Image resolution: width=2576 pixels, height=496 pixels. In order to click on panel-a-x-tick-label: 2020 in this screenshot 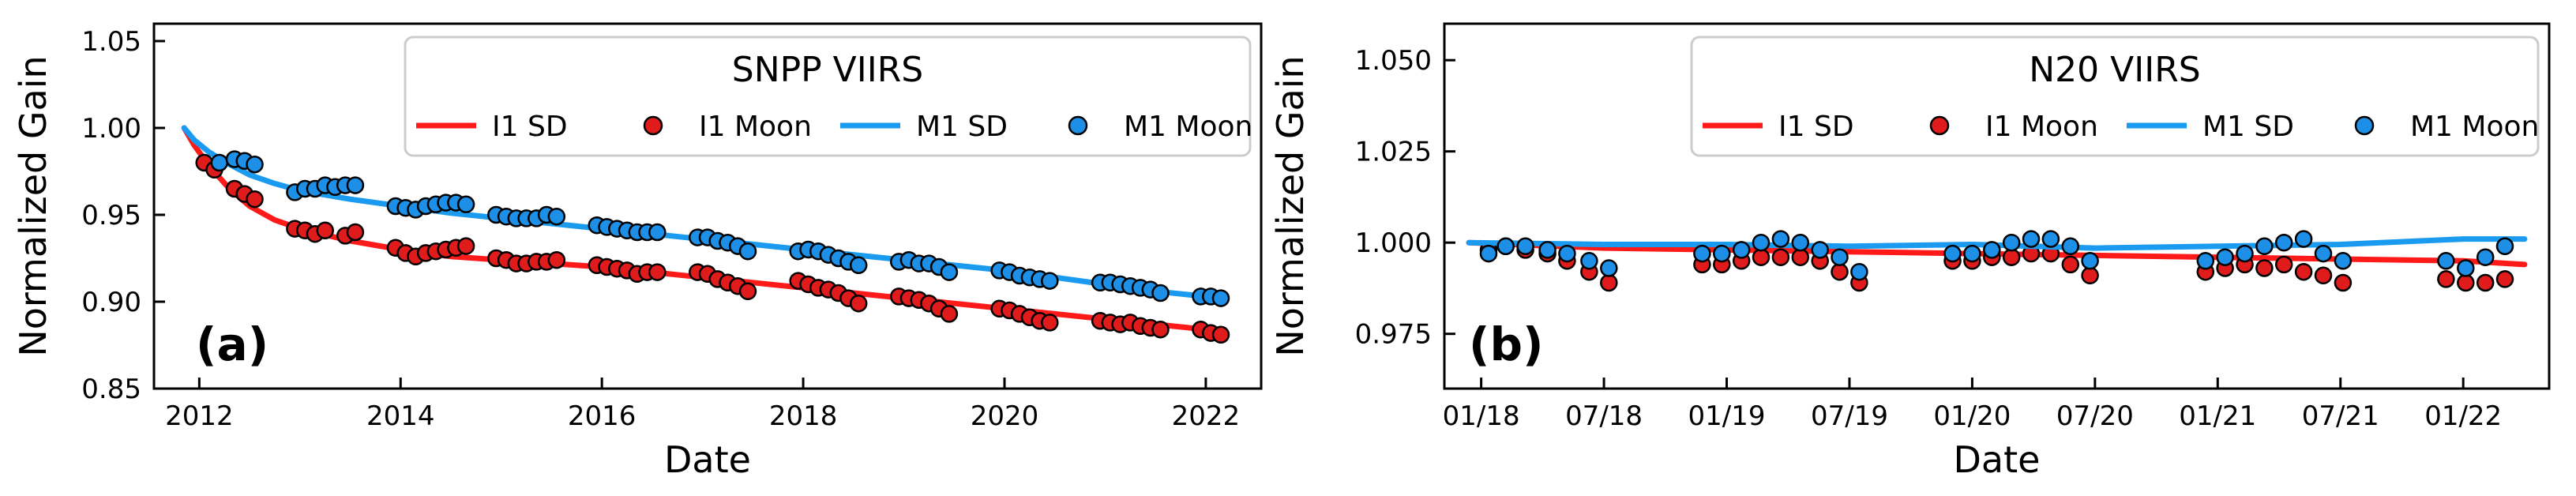, I will do `click(1005, 416)`.